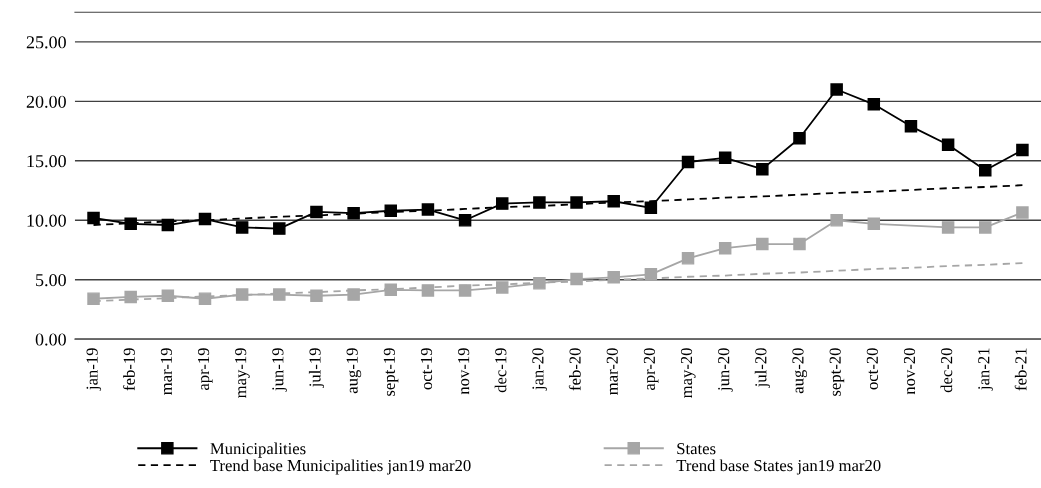 Image resolution: width=1041 pixels, height=488 pixels. I want to click on x-tick-label: nov-20, so click(909, 371).